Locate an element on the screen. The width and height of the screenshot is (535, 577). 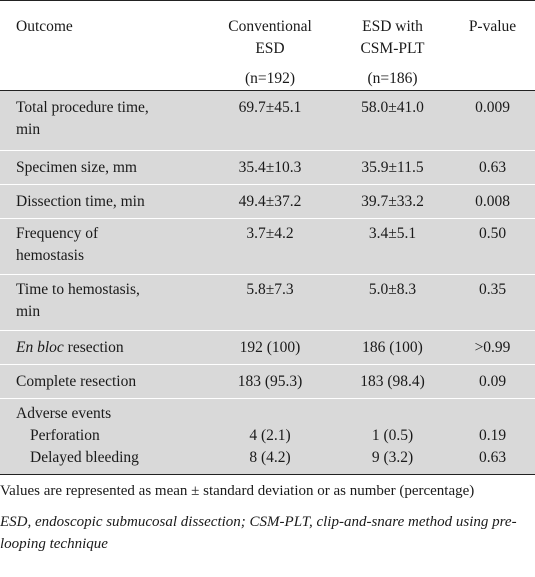
row-outcome: Total procedure time, min is located at coordinates (102, 120).